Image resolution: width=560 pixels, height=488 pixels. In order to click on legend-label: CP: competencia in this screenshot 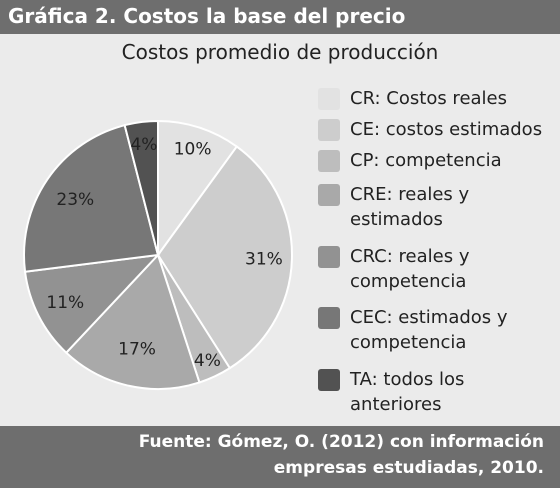, I will do `click(452, 160)`.